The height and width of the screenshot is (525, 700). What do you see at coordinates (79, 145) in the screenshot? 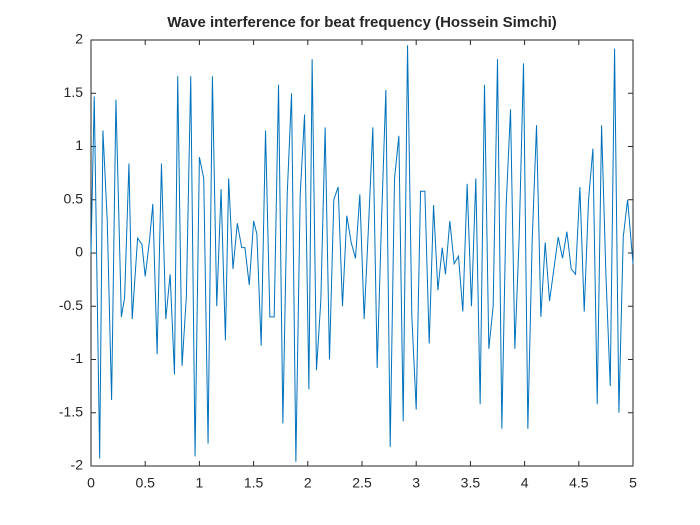
I see `y-tick-label: 1` at bounding box center [79, 145].